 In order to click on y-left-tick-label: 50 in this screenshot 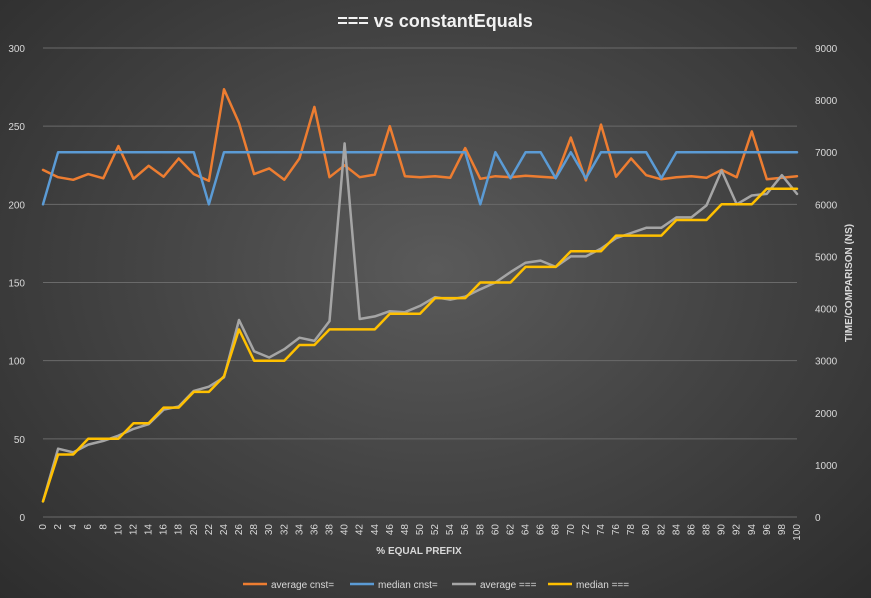, I will do `click(20, 440)`.